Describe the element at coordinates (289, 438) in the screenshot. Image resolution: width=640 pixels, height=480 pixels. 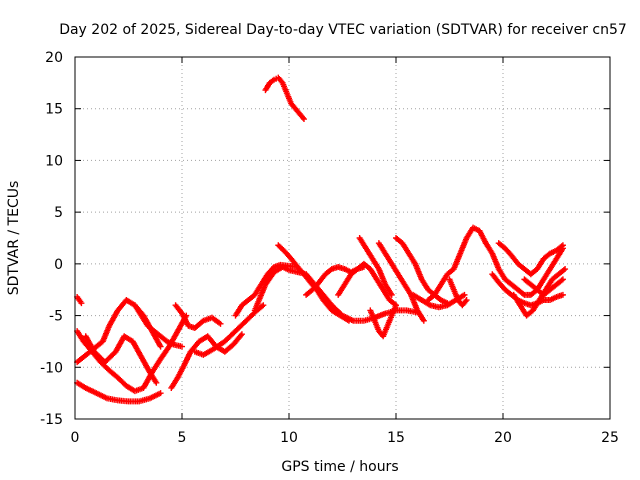
I see `x-tick-label: 10` at that location.